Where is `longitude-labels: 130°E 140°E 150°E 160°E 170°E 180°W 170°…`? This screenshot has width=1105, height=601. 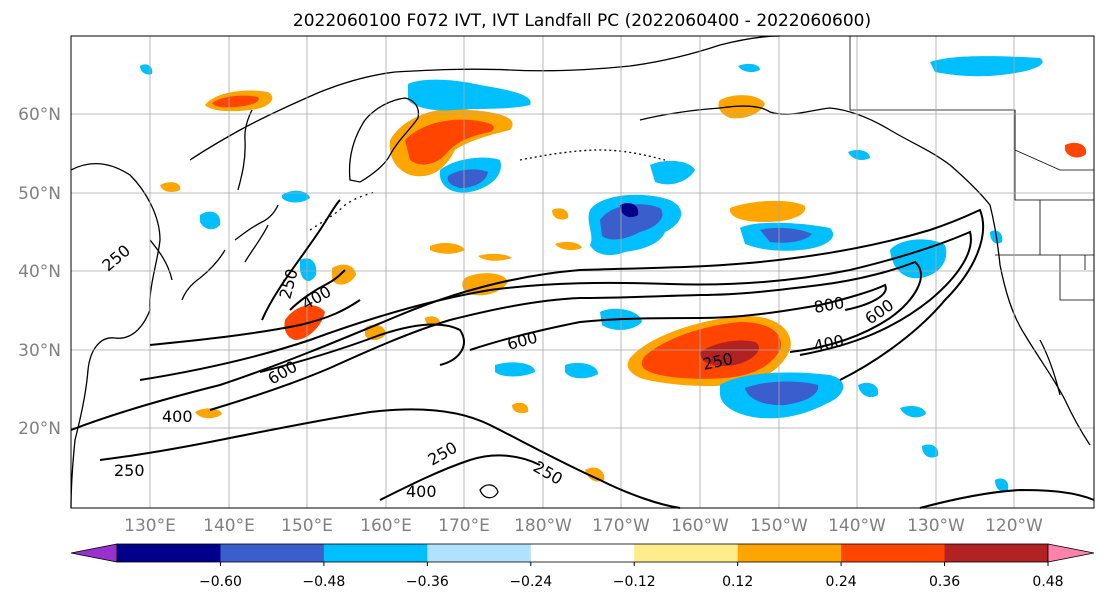
longitude-labels: 130°E 140°E 150°E 160°E 170°E 180°W 170°… is located at coordinates (583, 526).